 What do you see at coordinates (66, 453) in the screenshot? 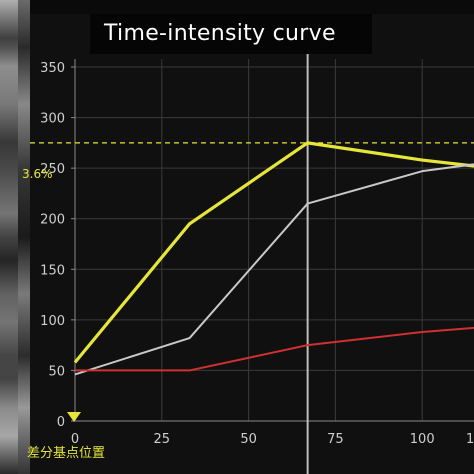
I see `baseline-position-label: 差分基点位置` at bounding box center [66, 453].